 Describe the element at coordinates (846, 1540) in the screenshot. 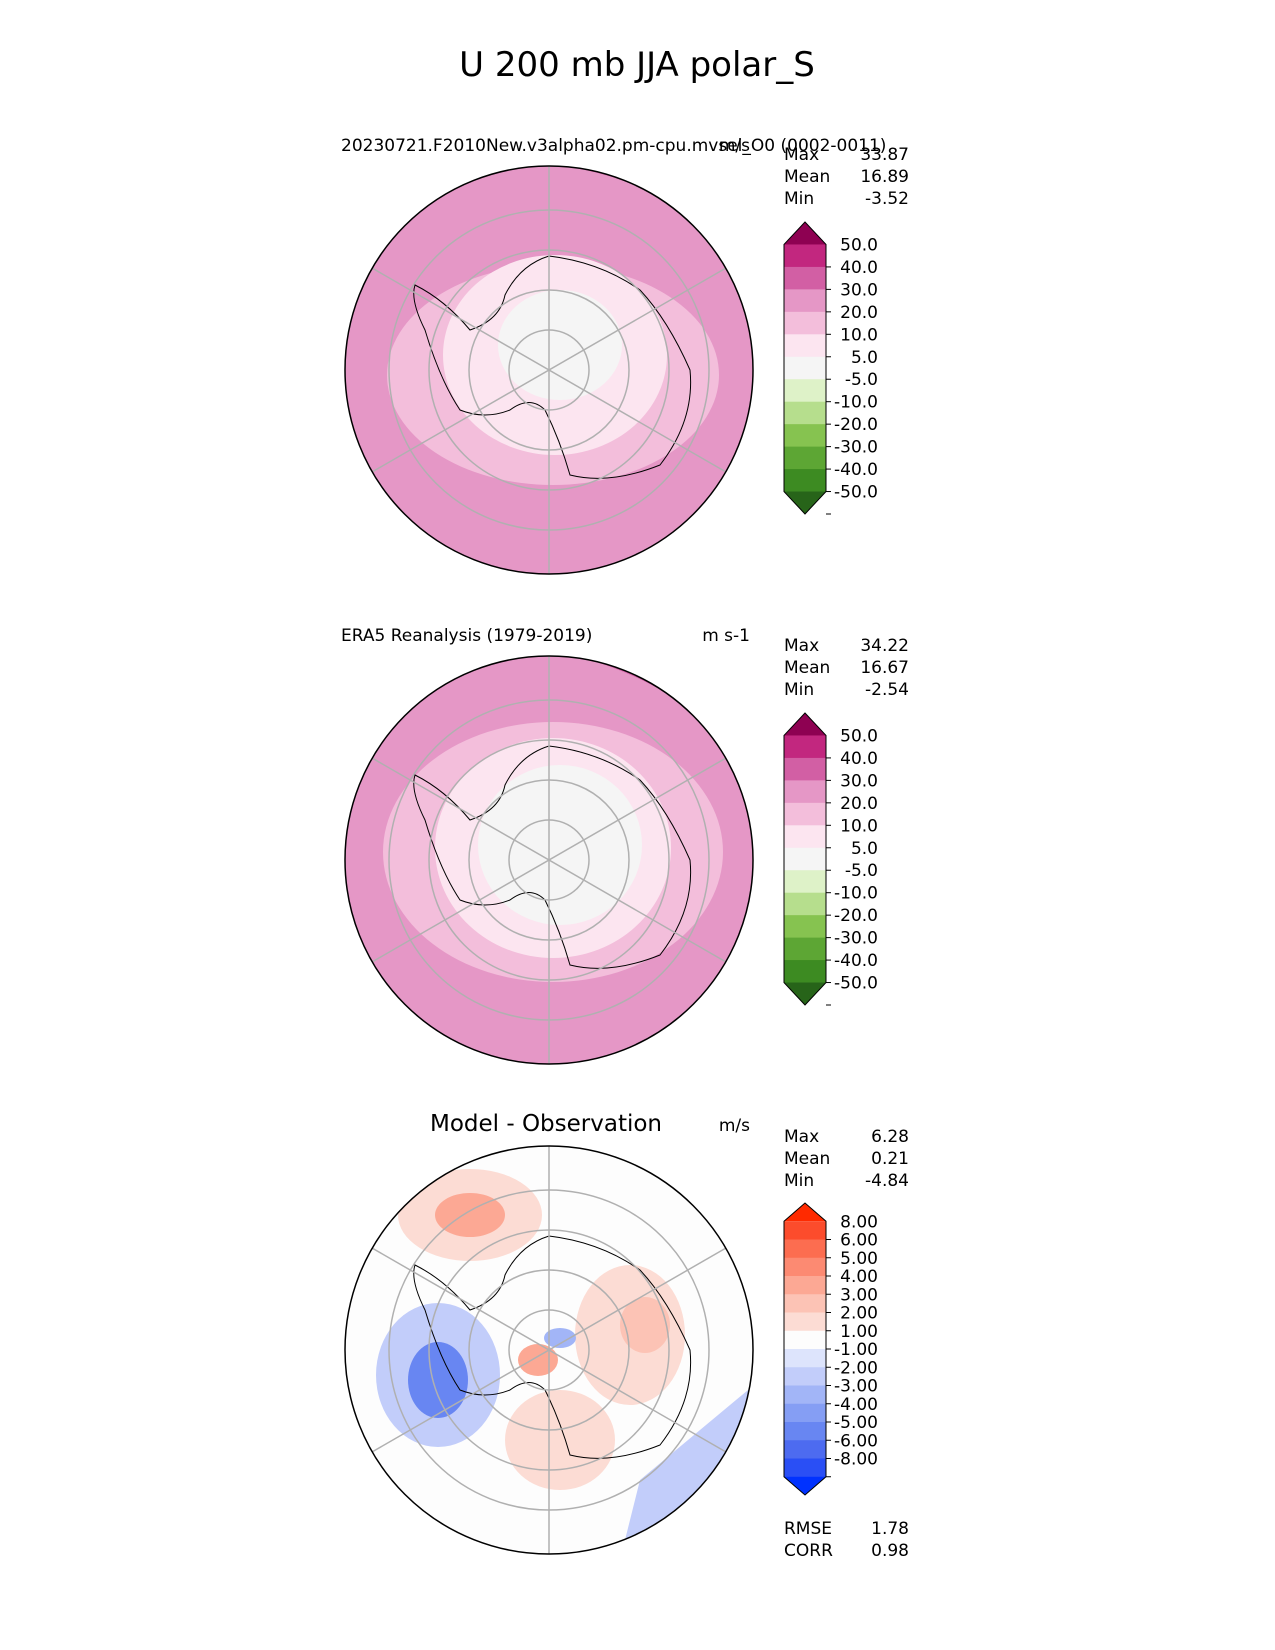

I see `metrics-block: RMSE 1.78 CORR 0.98` at that location.